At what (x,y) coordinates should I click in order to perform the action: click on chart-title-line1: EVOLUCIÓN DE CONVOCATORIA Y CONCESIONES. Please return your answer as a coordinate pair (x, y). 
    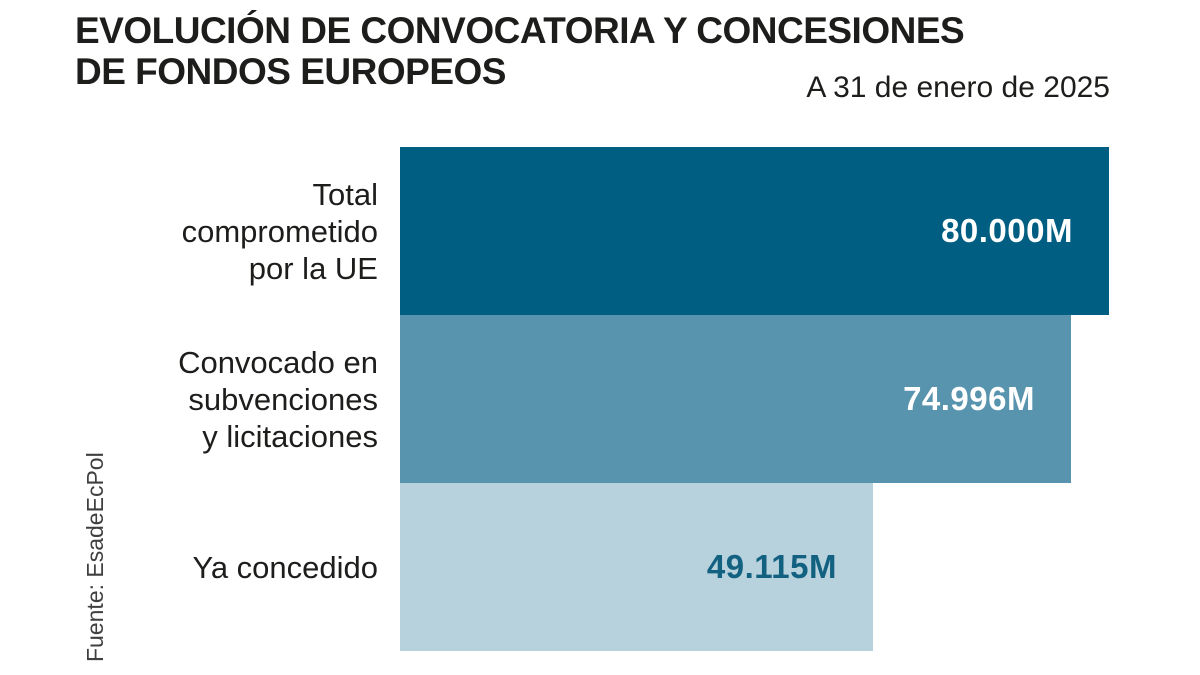
    Looking at the image, I should click on (520, 30).